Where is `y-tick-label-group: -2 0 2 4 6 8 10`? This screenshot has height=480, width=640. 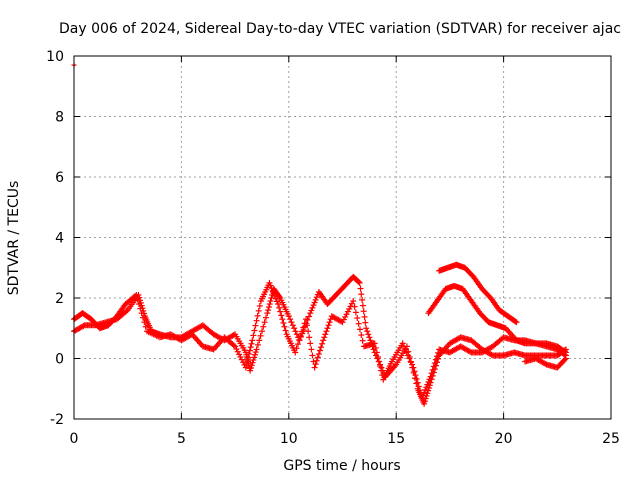 y-tick-label-group: -2 0 2 4 6 8 10 is located at coordinates (55, 238).